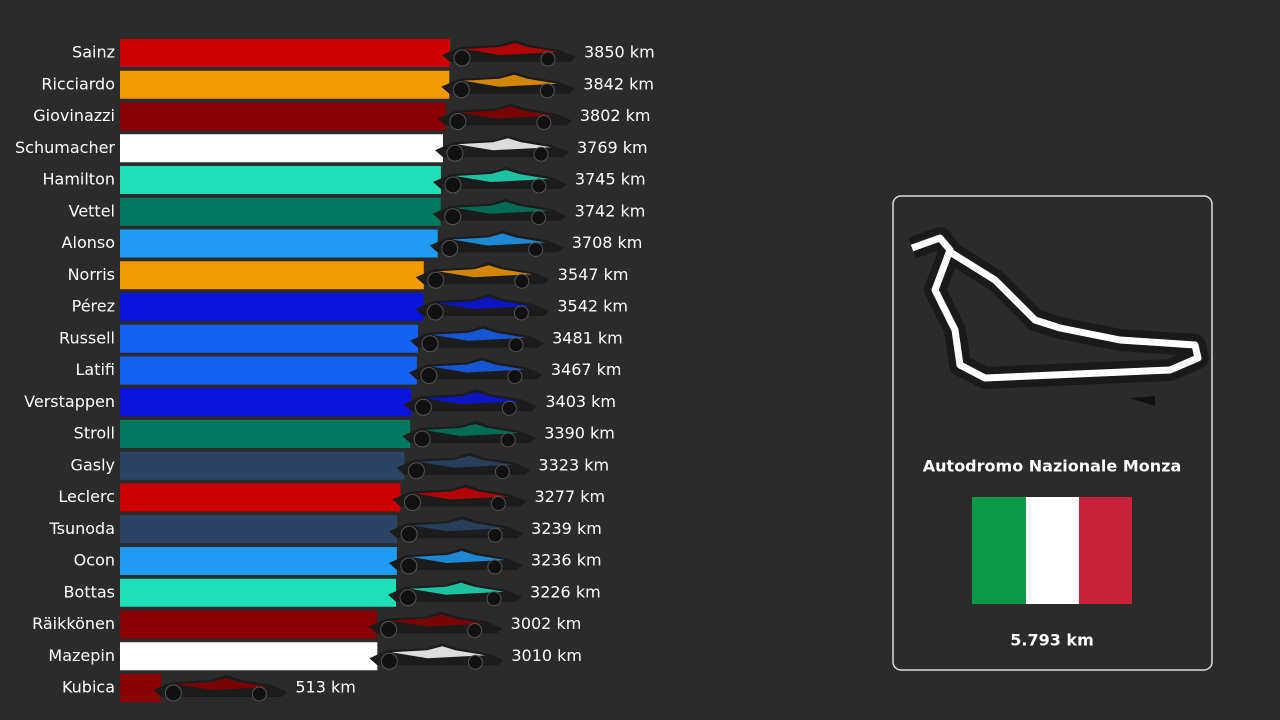  I want to click on value-label: 3542 km, so click(592, 306).